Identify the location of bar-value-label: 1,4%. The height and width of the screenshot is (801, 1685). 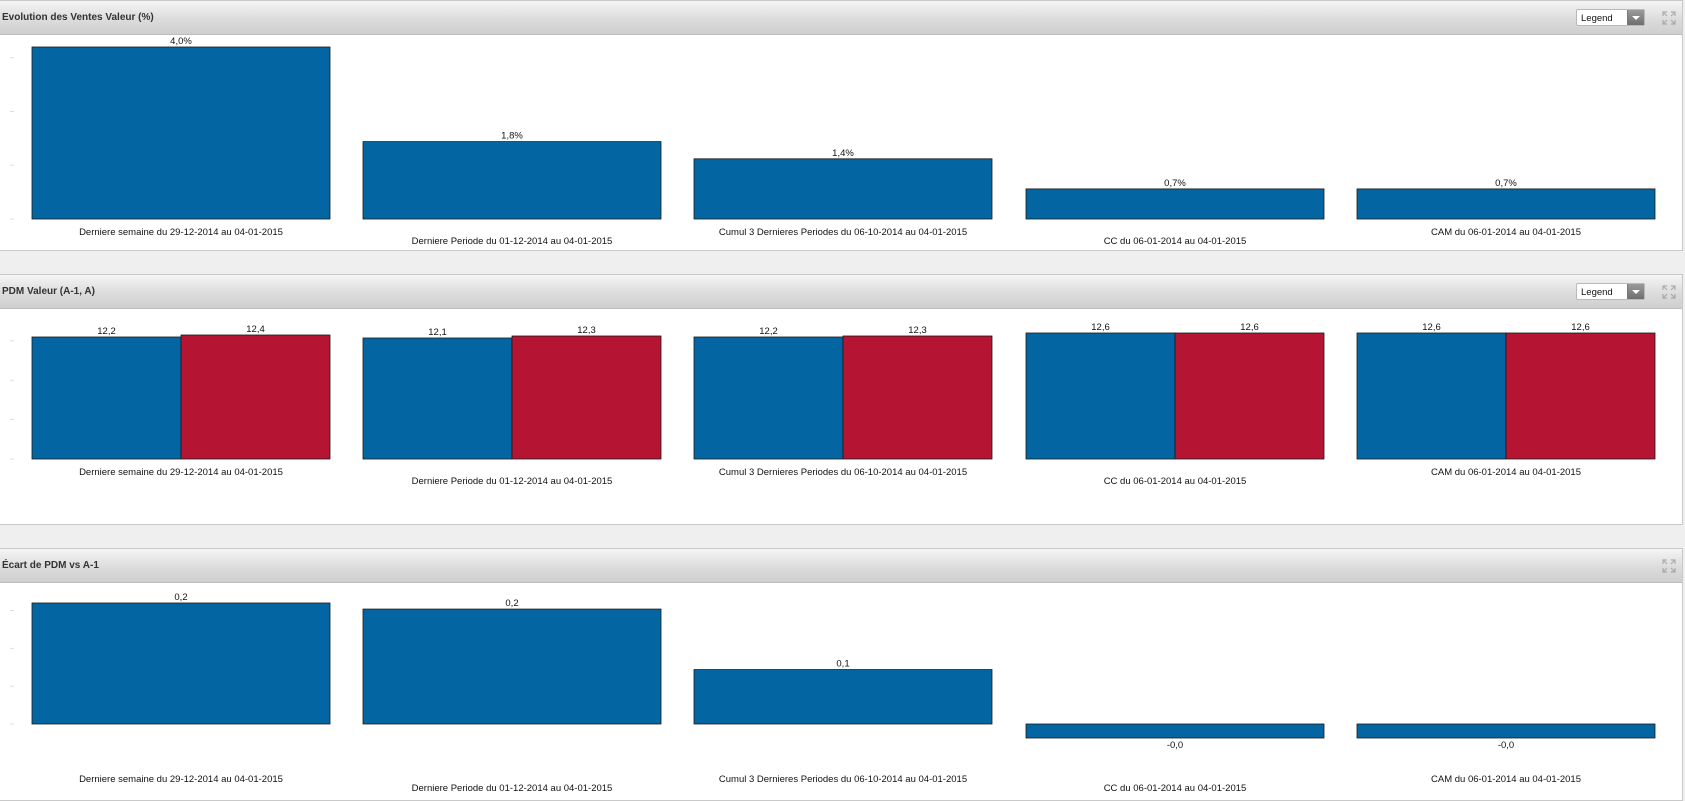
(843, 153).